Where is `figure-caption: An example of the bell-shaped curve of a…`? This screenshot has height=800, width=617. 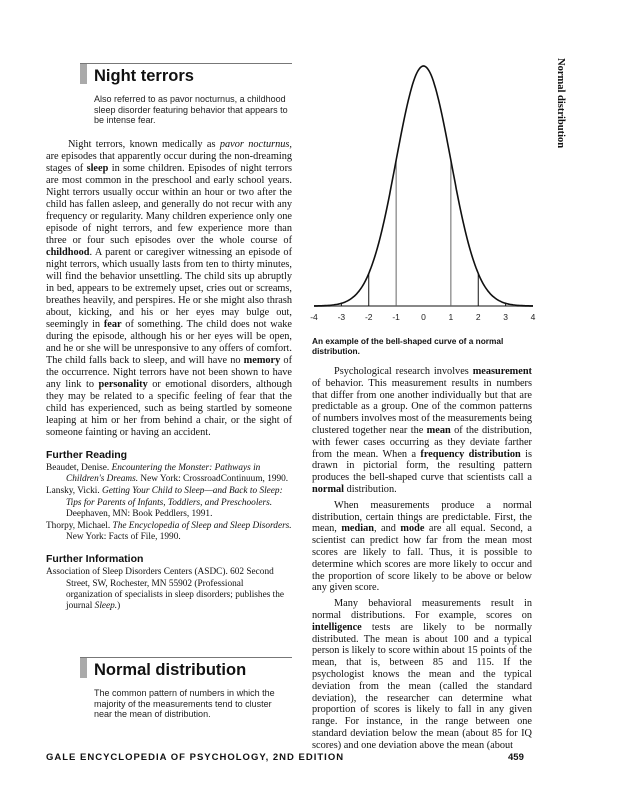
figure-caption: An example of the bell-shaped curve of a… is located at coordinates (408, 346).